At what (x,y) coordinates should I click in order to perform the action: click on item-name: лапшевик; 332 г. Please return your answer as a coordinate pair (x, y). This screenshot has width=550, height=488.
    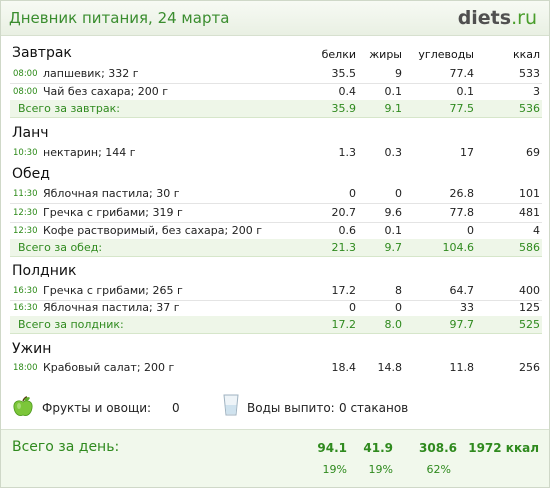
    Looking at the image, I should click on (91, 73).